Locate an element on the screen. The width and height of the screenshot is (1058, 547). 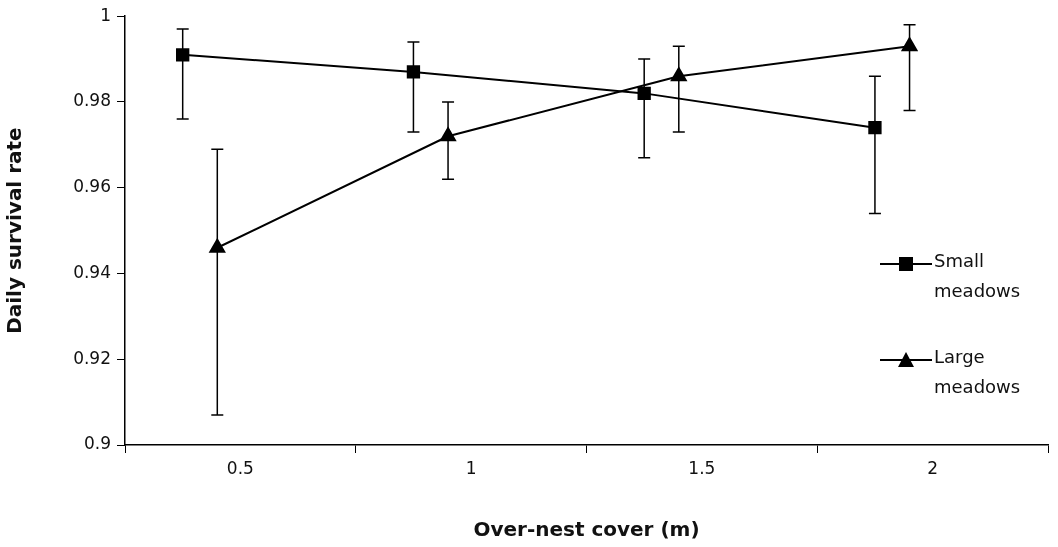
y-axis-title: Daily survival rate is located at coordinates (14, 230).